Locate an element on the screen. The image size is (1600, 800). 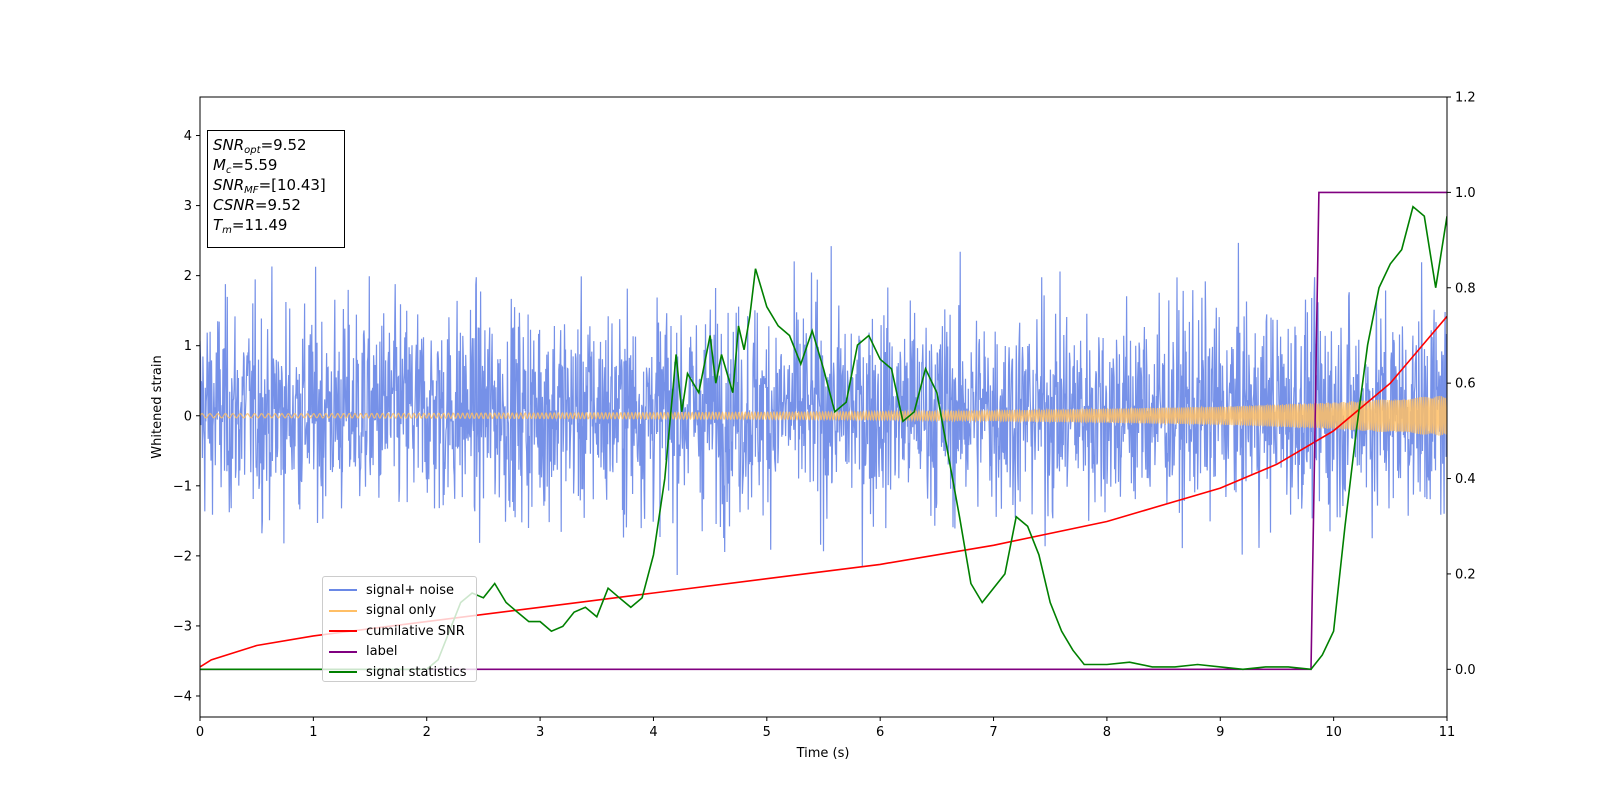
legend-label-signal-only: signal only is located at coordinates (401, 611).